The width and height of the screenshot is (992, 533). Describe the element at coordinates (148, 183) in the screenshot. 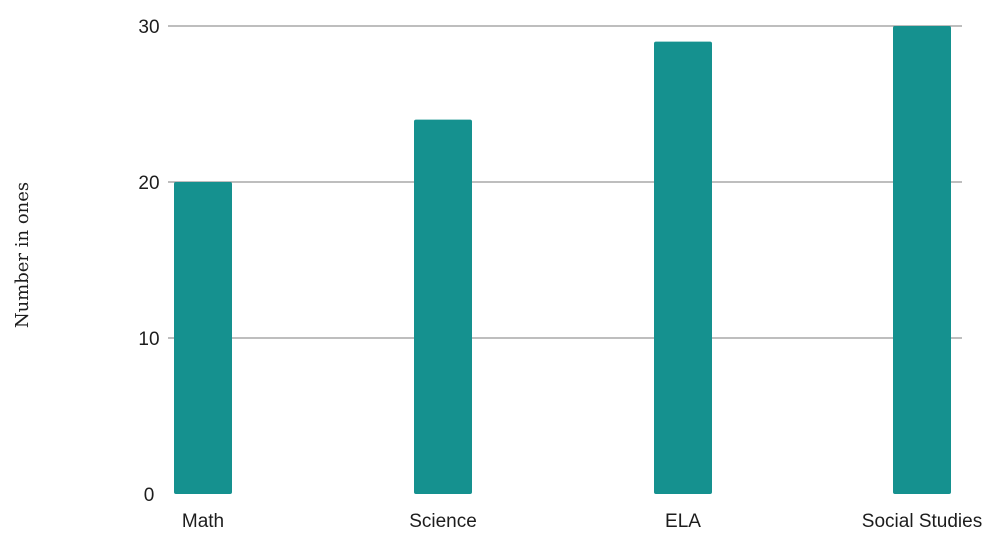

I see `y-tick-label-20: 20` at that location.